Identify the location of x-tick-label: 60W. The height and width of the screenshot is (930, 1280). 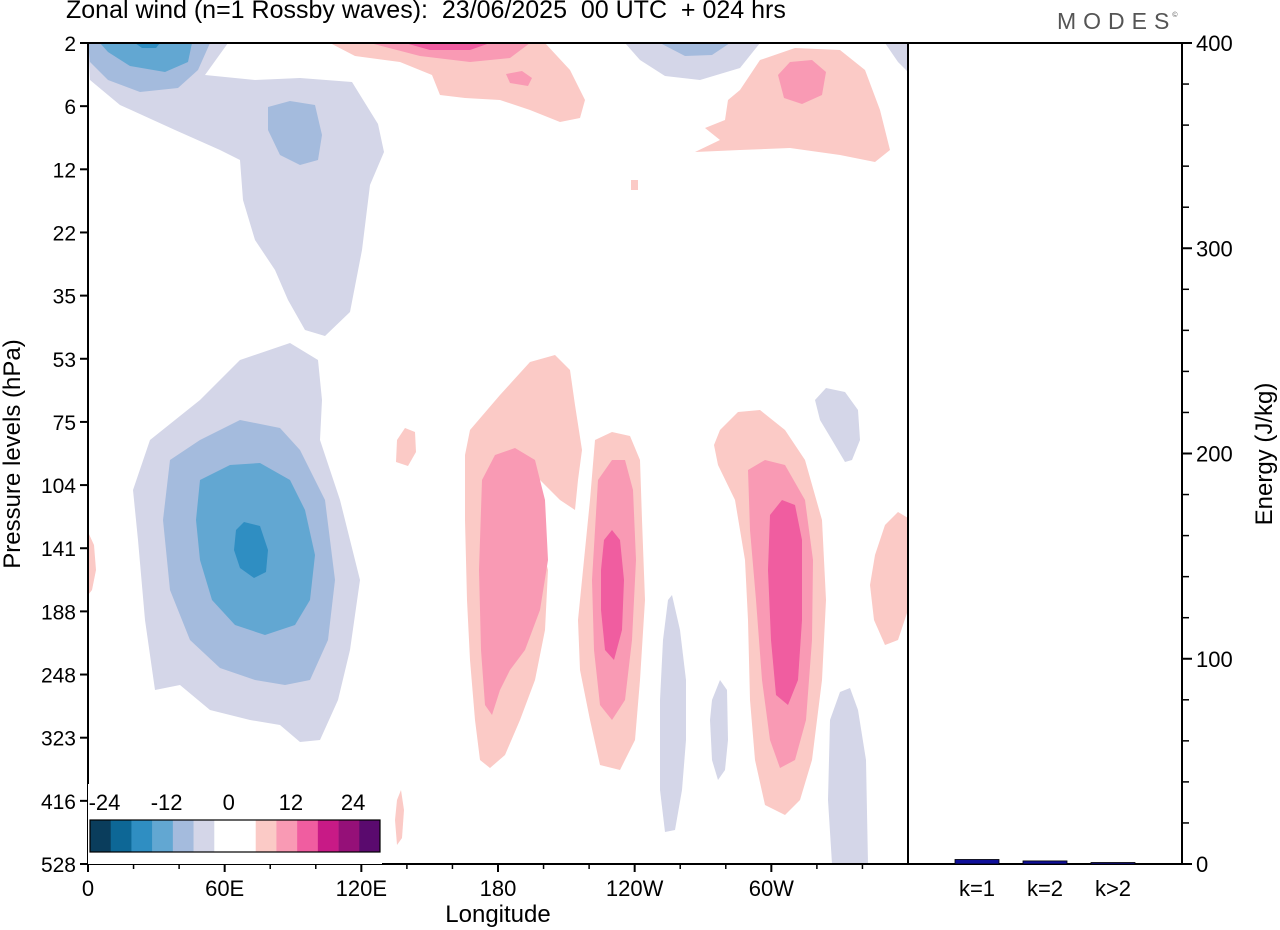
(771, 888).